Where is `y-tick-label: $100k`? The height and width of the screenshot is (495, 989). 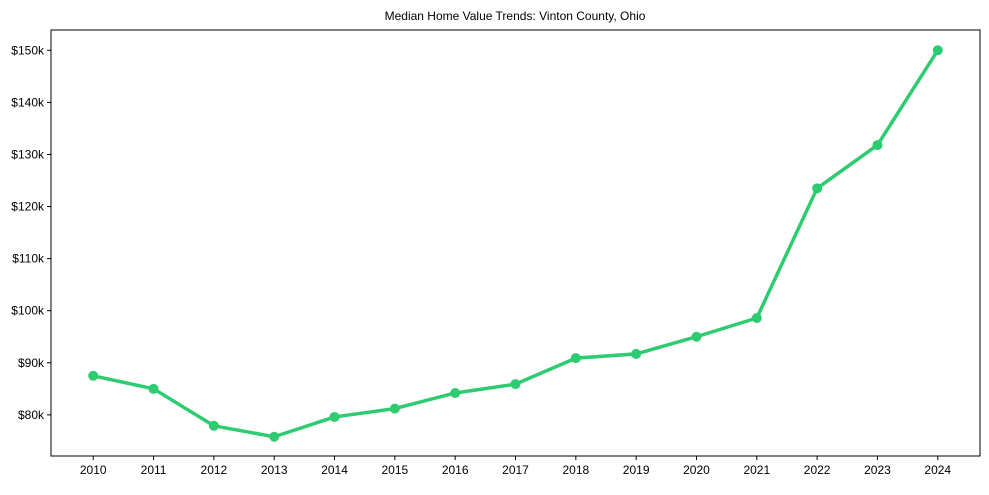
y-tick-label: $100k is located at coordinates (28, 311).